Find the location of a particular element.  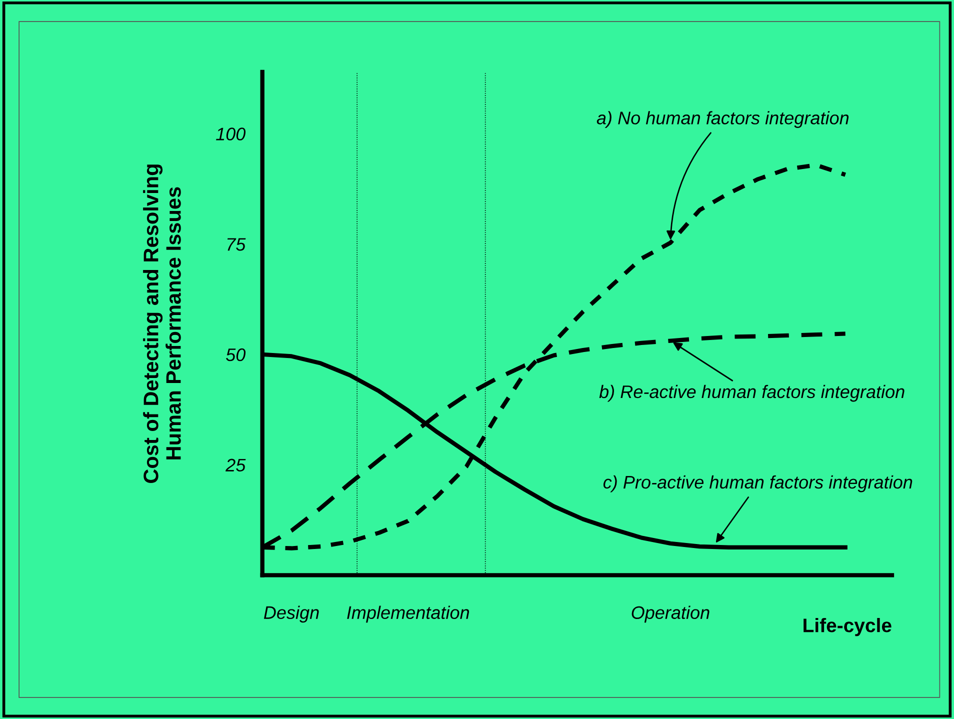

y-axis-title: Cost of Detecting and Resolving Human Performance Issues is located at coordinates (162, 323).